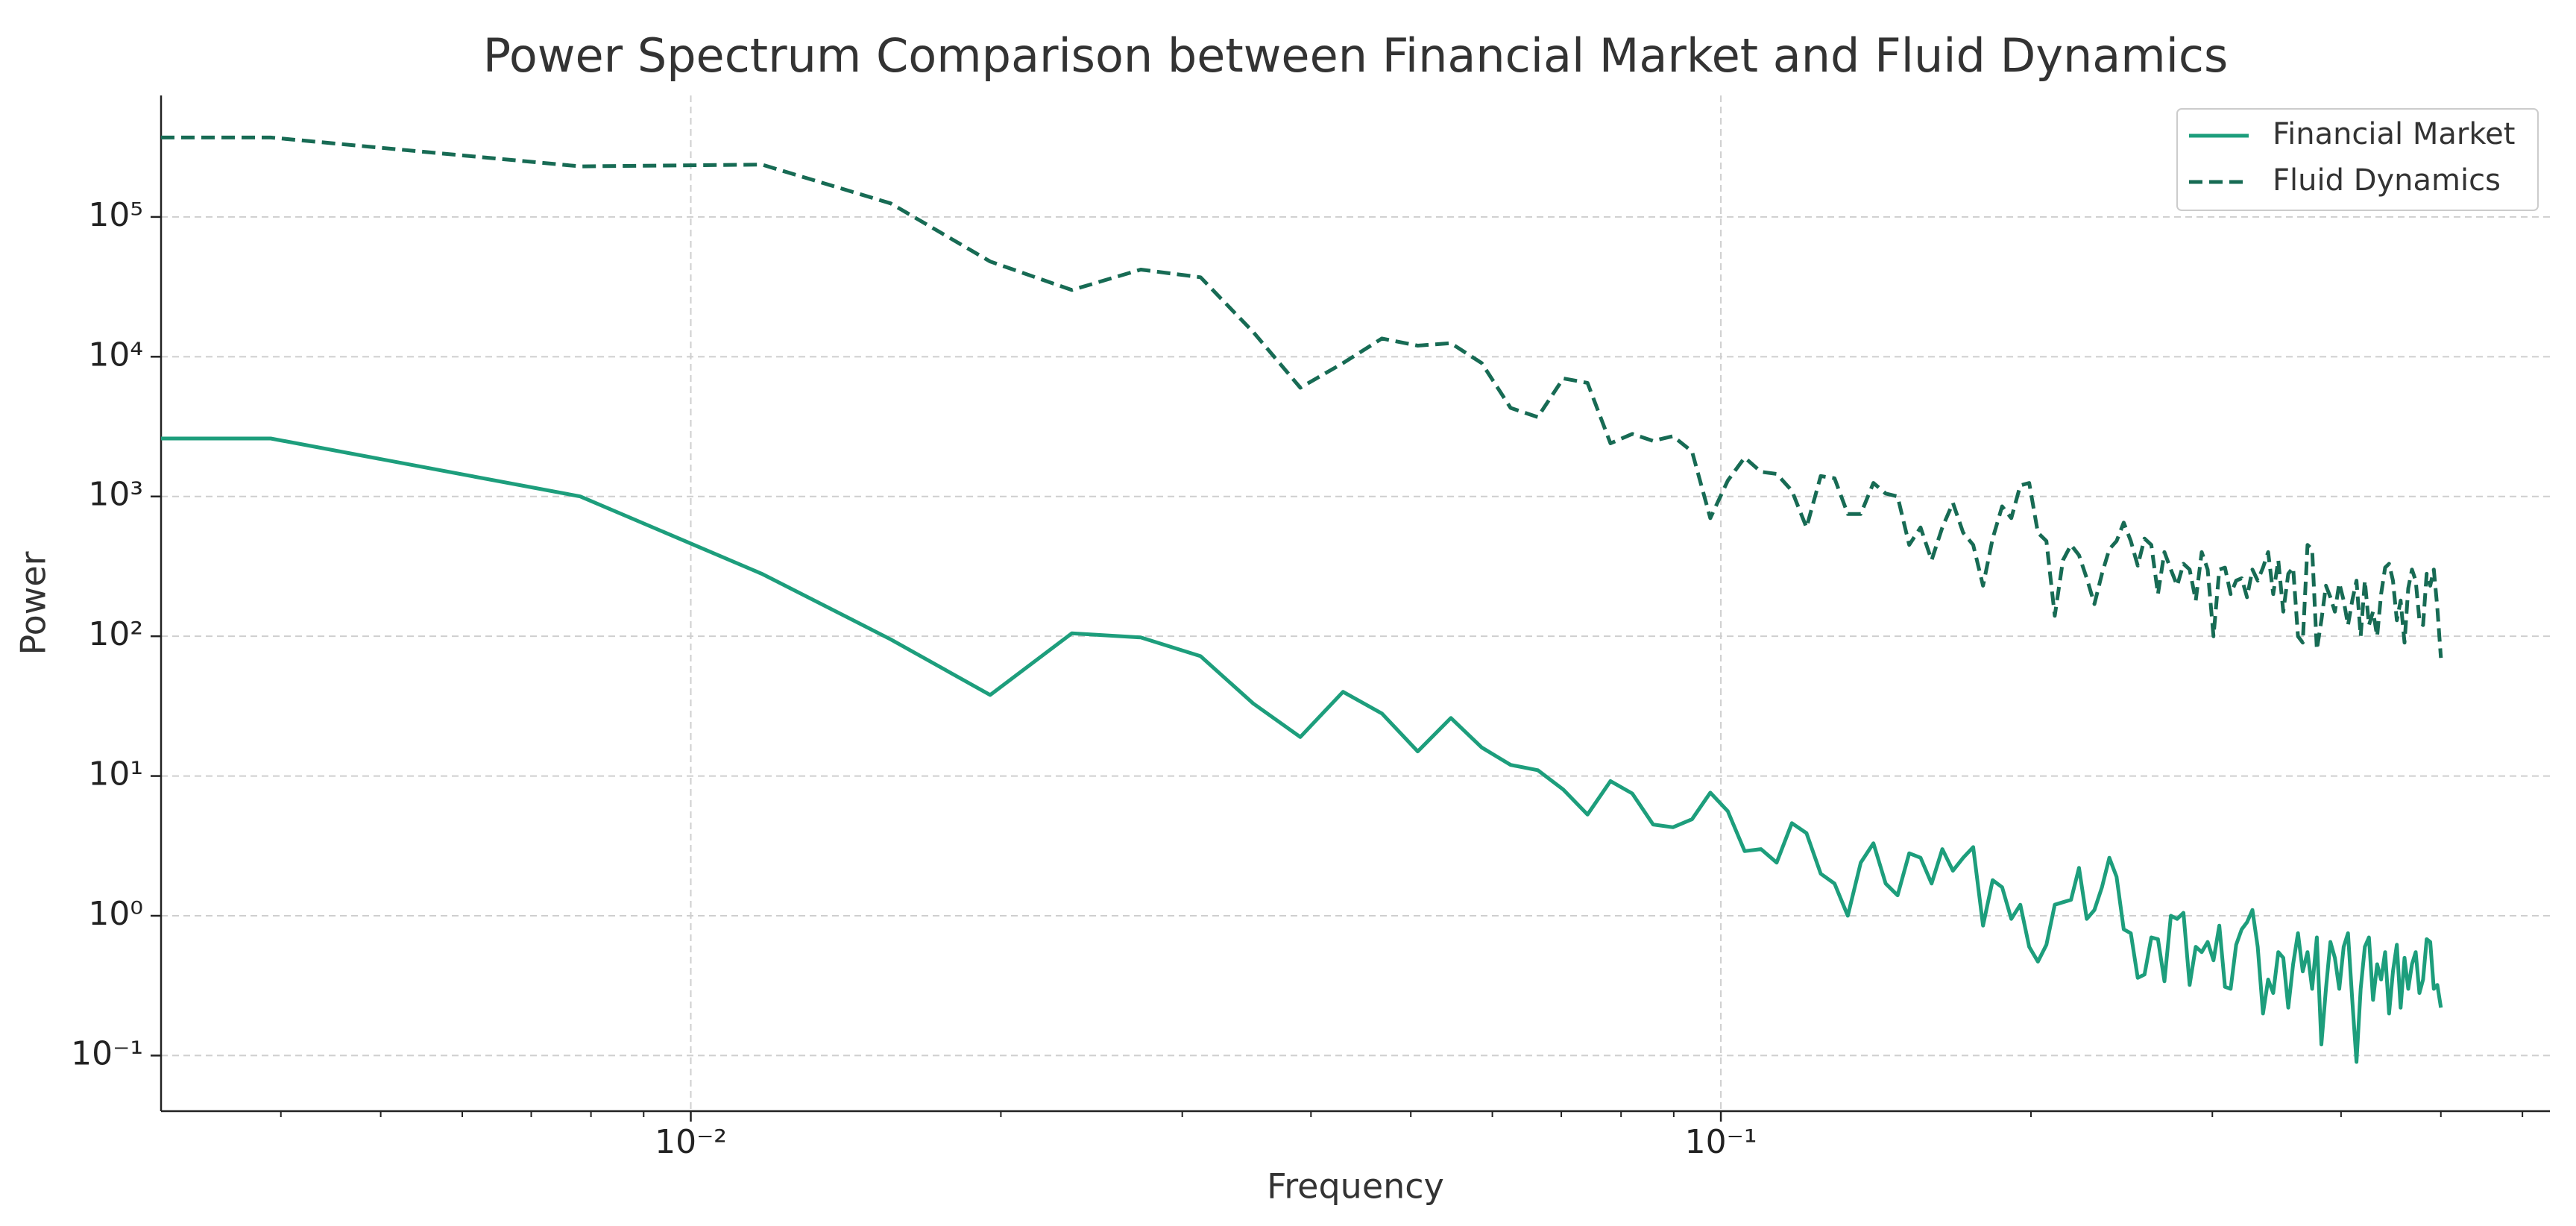  What do you see at coordinates (115, 634) in the screenshot?
I see `y-tick-label: 10²` at bounding box center [115, 634].